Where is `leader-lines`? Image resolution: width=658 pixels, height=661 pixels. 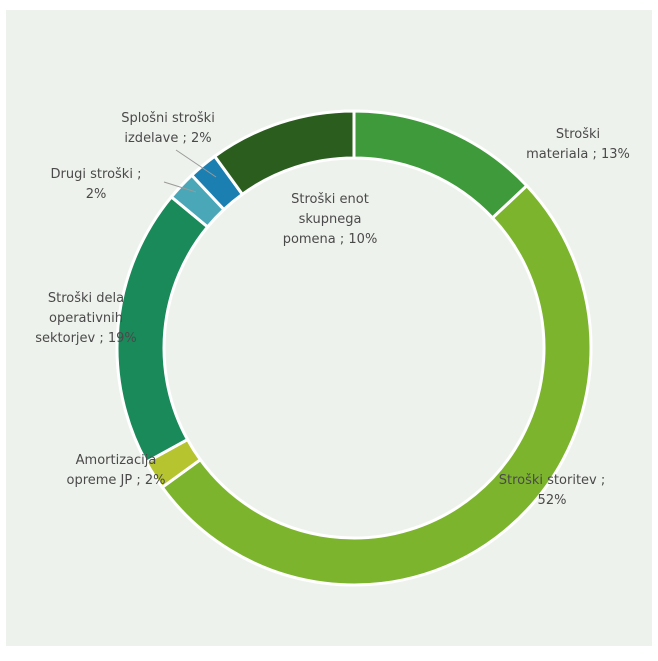
leader-lines is located at coordinates (190, 171).